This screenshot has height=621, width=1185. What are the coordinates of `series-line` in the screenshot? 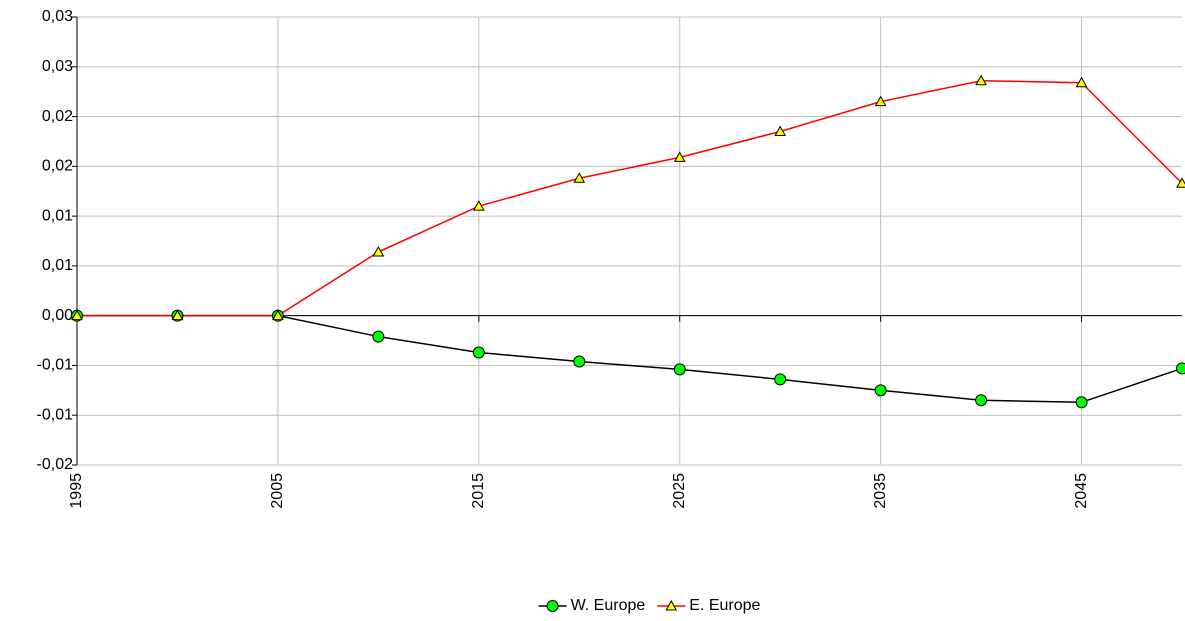 It's located at (630, 359).